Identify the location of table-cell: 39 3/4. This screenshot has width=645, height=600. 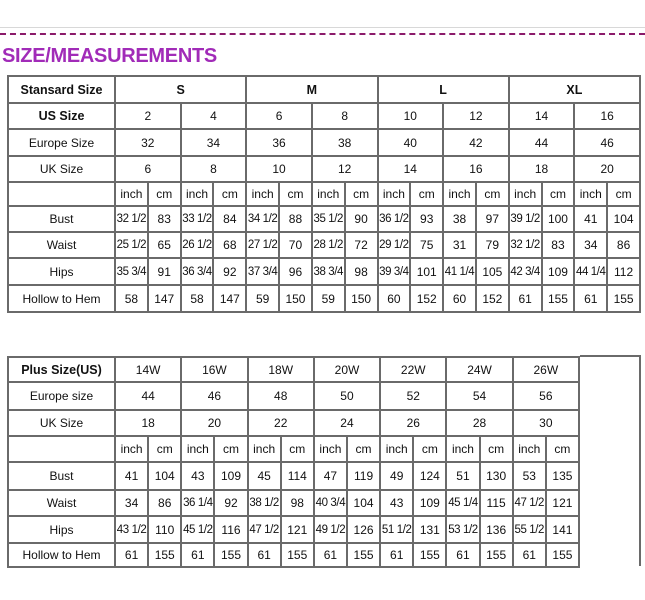
(394, 271).